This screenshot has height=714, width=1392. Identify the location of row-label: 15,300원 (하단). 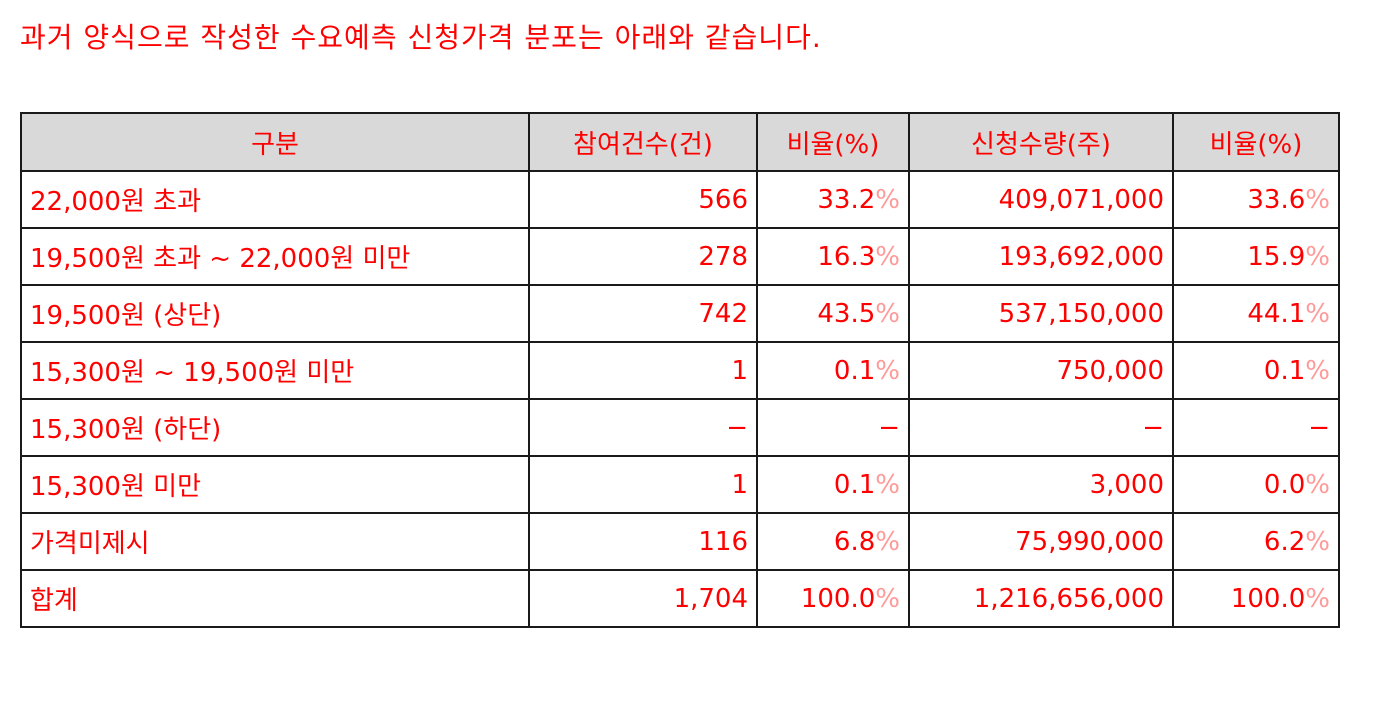
(275, 427).